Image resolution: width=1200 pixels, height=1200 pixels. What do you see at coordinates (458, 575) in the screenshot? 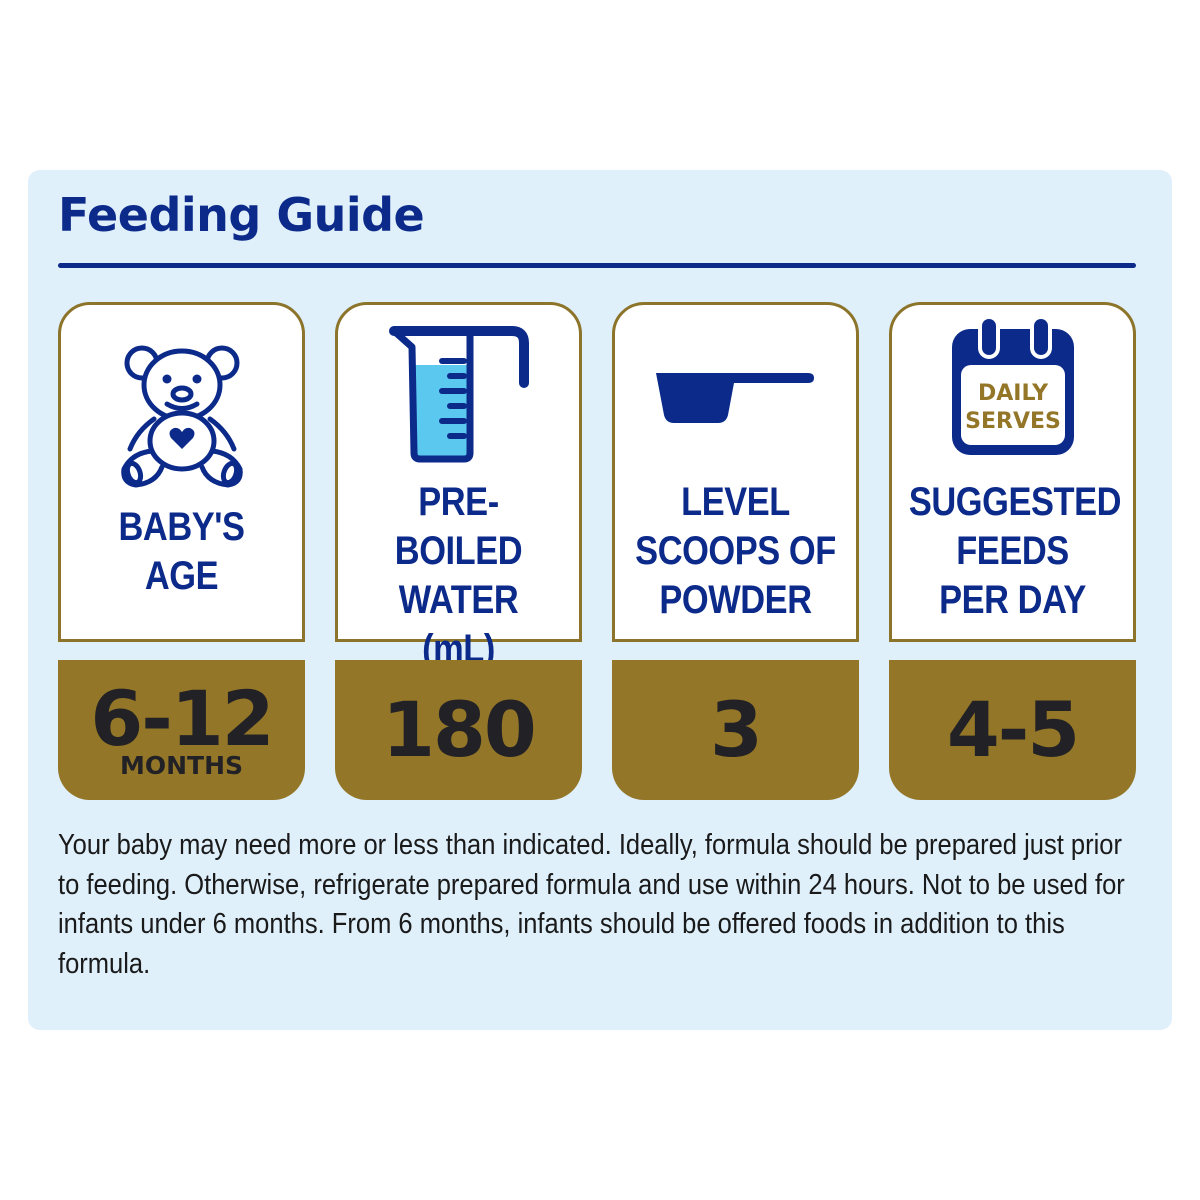
I see `card-label: PRE-BOILED WATER (mL)` at bounding box center [458, 575].